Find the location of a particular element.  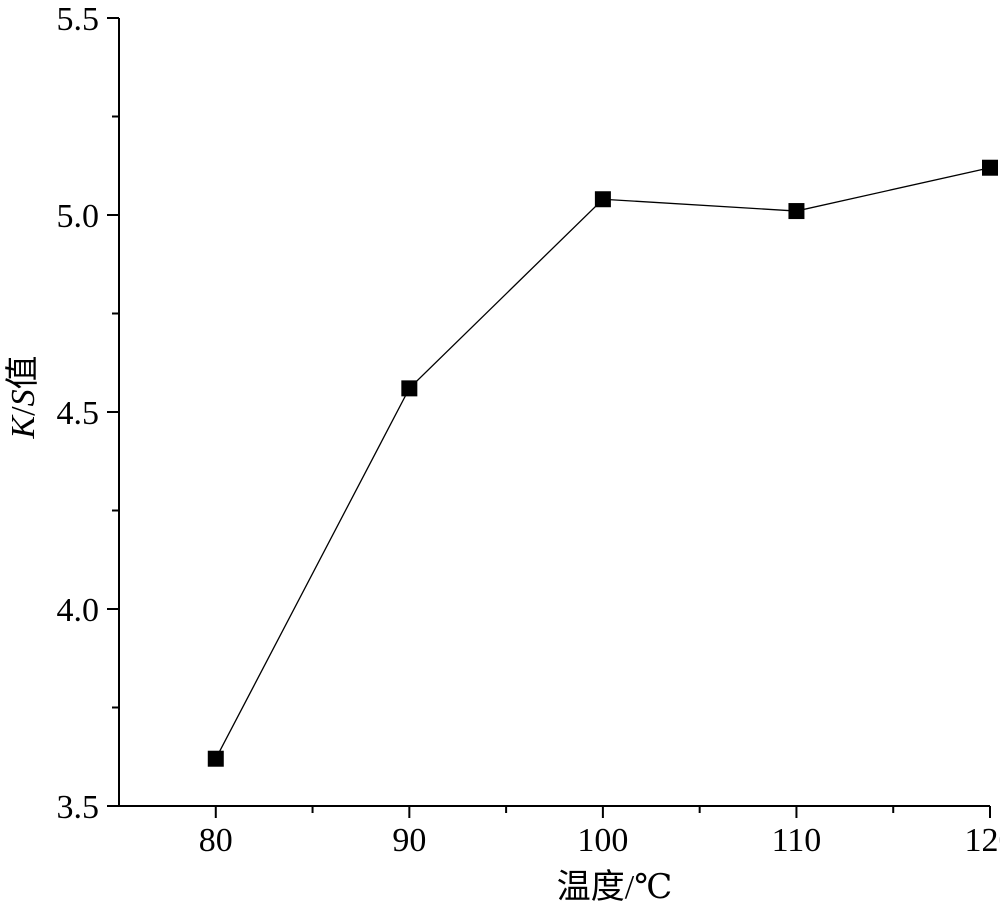

x-tick-label: 100 is located at coordinates (602, 840).